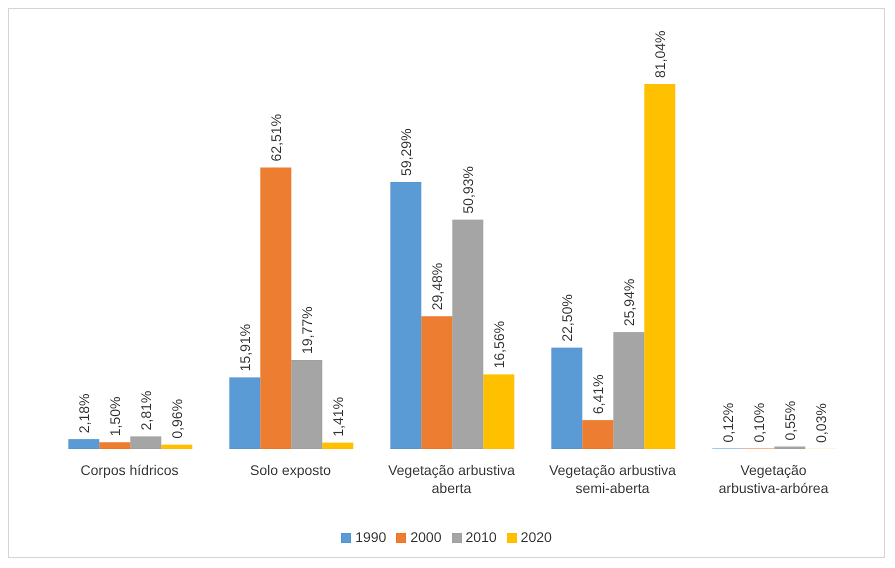 This screenshot has width=895, height=568. I want to click on data-label: 50,93%, so click(468, 190).